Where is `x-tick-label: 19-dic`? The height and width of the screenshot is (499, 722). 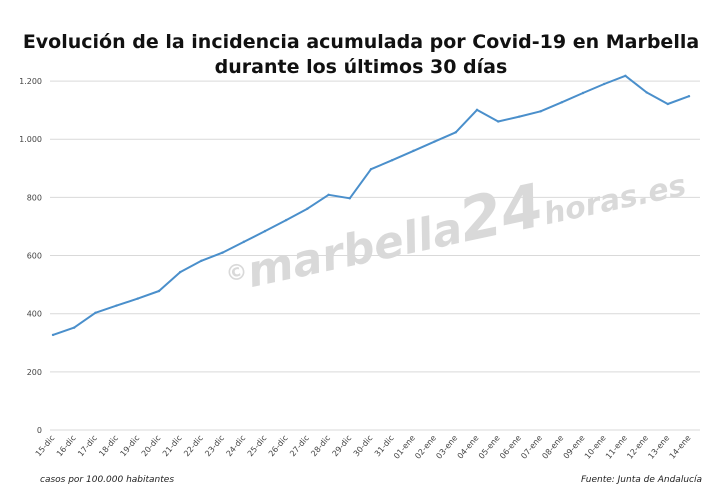
x-tick-label: 19-dic is located at coordinates (130, 446).